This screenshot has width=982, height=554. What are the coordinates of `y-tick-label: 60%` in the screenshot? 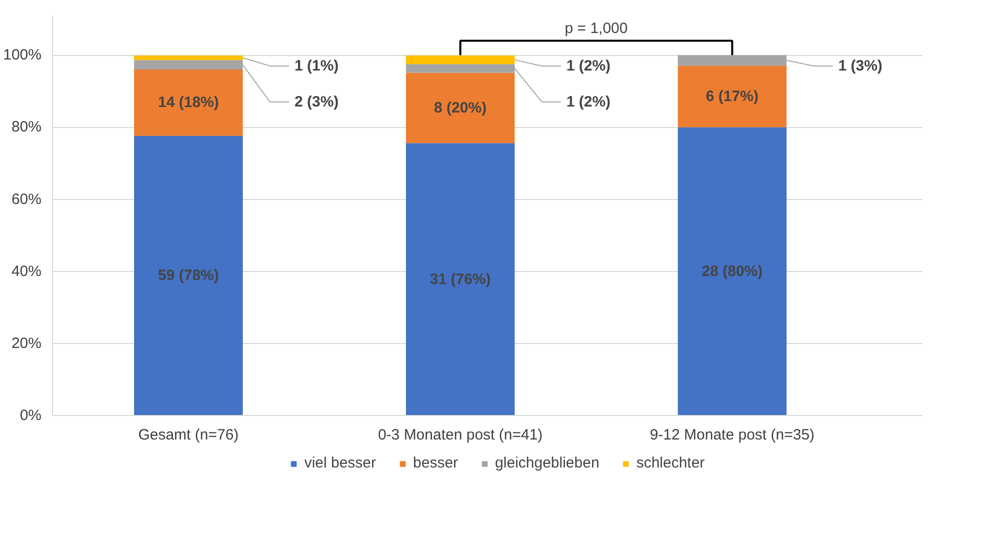 It's located at (26, 199).